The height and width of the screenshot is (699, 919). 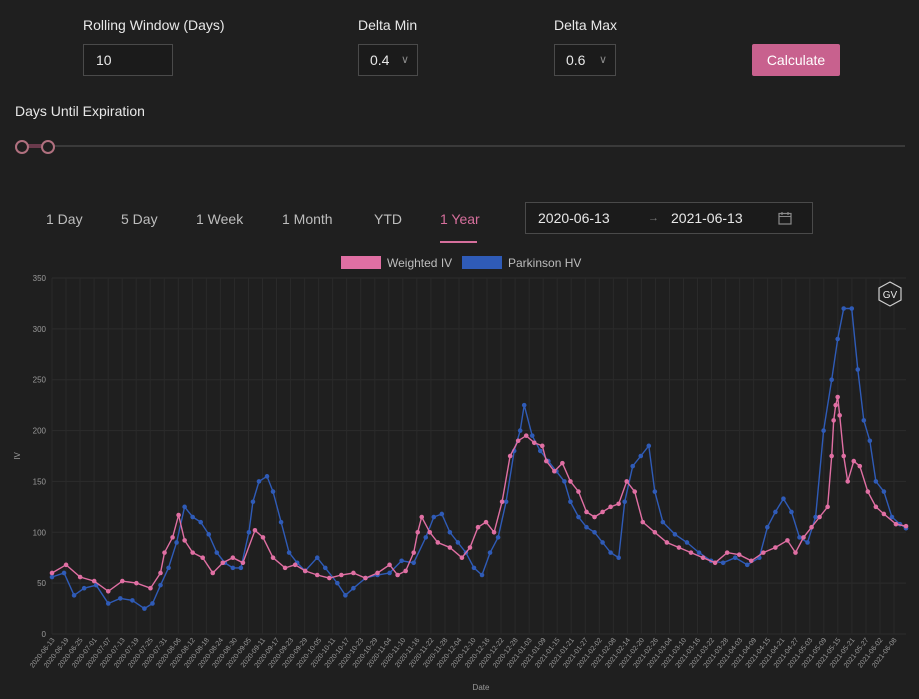 I want to click on legend-swatch, so click(x=482, y=262).